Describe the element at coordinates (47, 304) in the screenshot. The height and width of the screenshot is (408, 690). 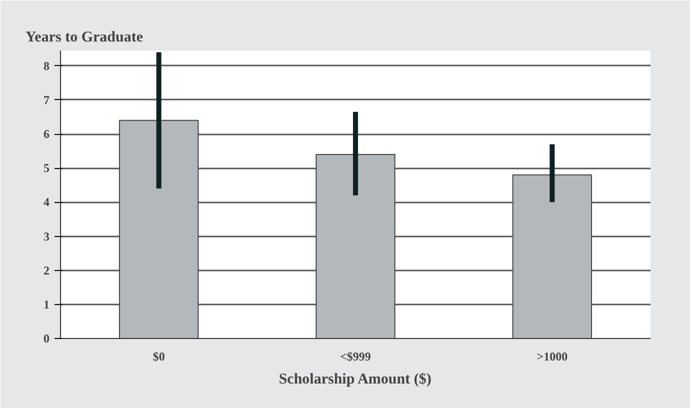
I see `y-tick-label: 1` at that location.